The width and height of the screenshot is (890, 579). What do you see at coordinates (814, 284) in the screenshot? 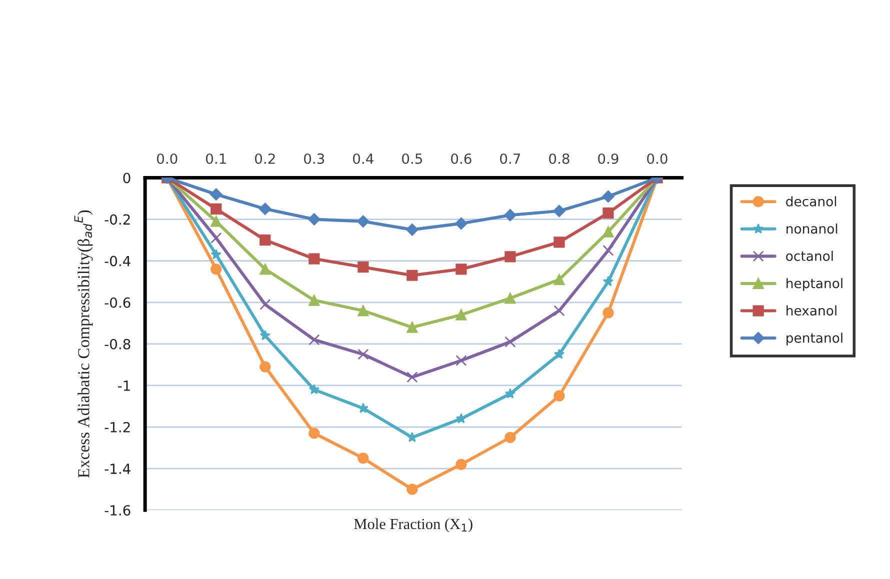
I see `legend-label: heptanol` at bounding box center [814, 284].